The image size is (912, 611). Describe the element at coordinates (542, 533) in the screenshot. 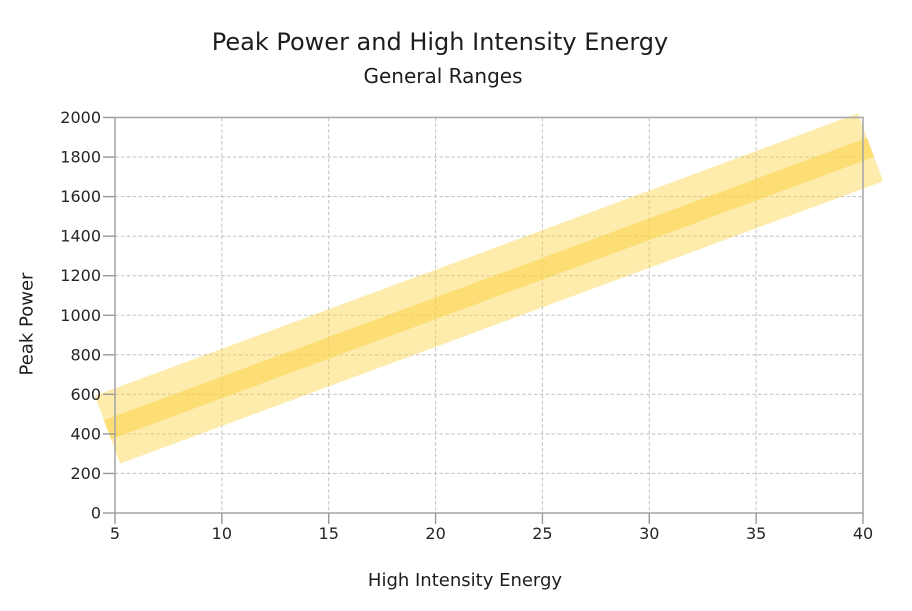

I see `x-tick-label: 25` at that location.